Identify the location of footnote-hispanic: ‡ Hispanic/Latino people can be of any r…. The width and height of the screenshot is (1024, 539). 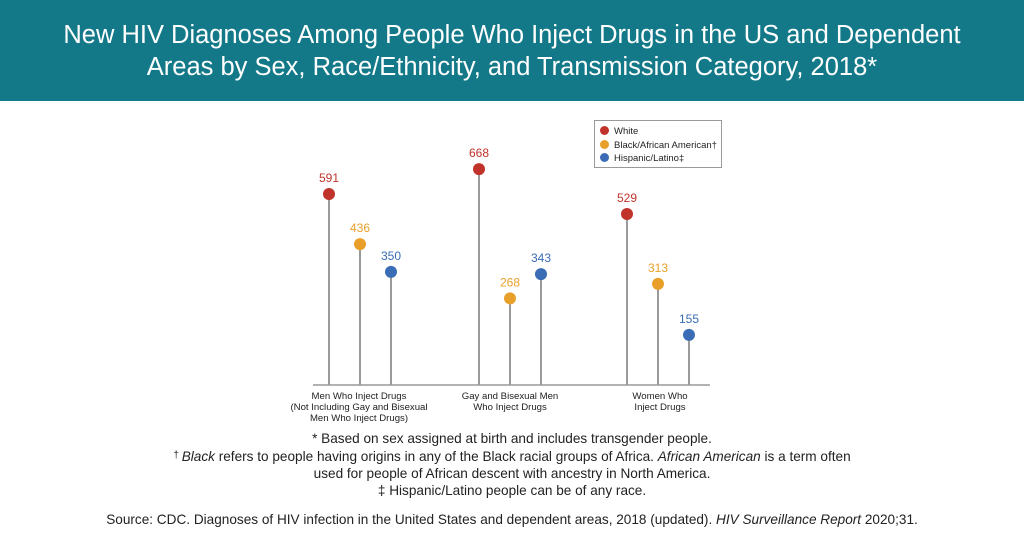
(512, 490).